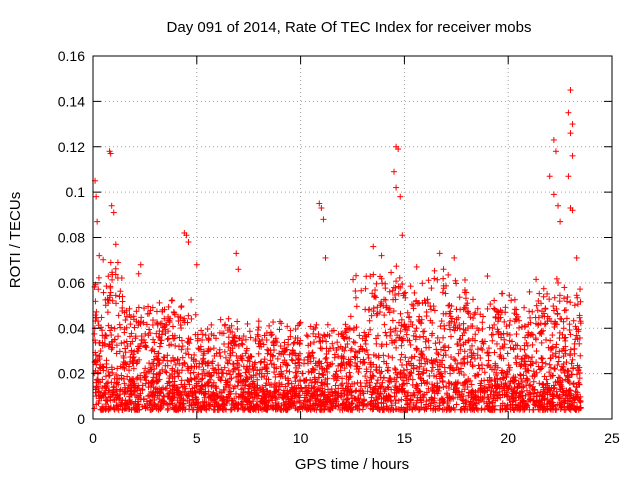 Image resolution: width=640 pixels, height=480 pixels. Describe the element at coordinates (71, 56) in the screenshot. I see `y-tick-label: 0.16` at that location.